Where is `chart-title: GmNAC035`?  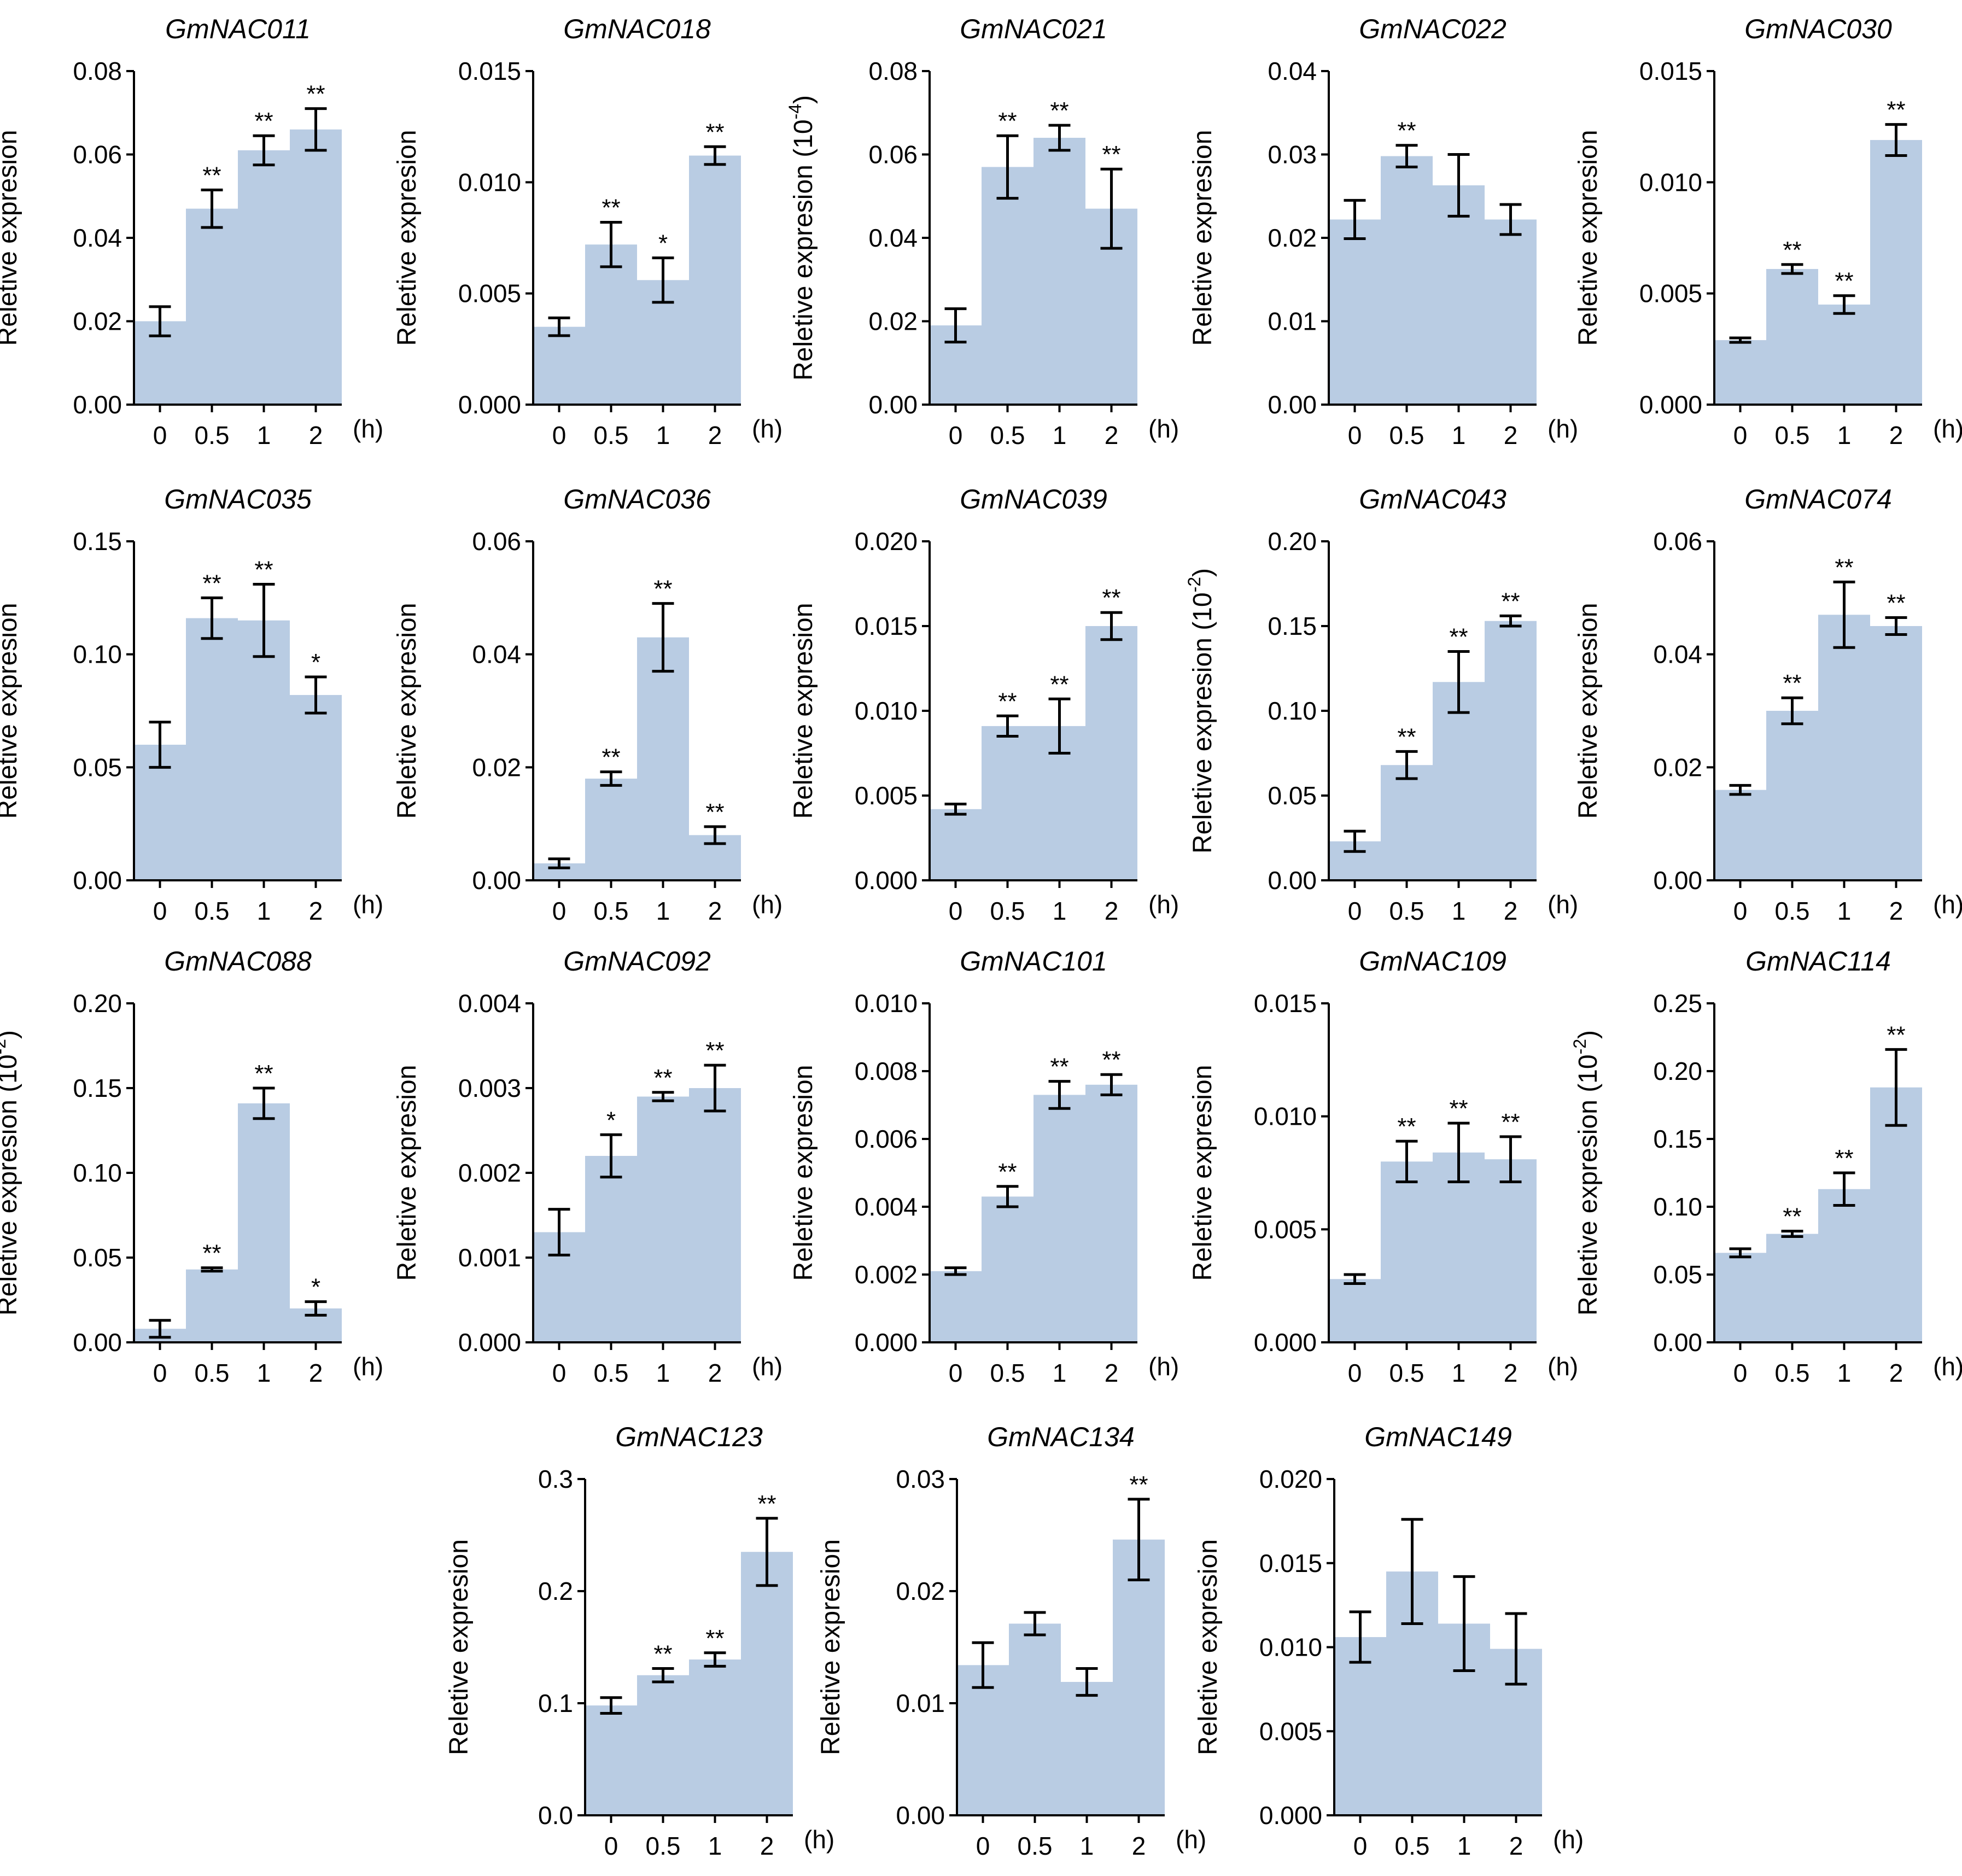 chart-title: GmNAC035 is located at coordinates (238, 499).